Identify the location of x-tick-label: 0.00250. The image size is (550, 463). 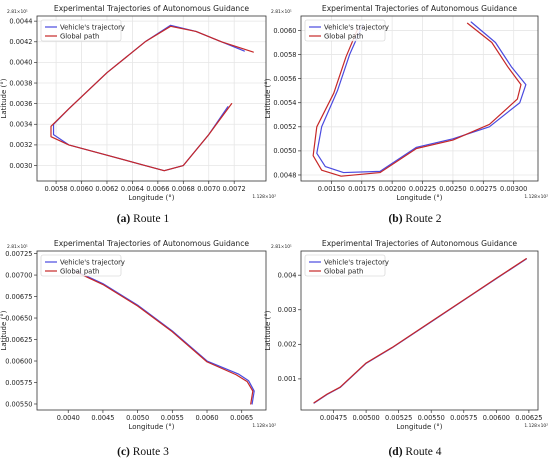
(452, 189).